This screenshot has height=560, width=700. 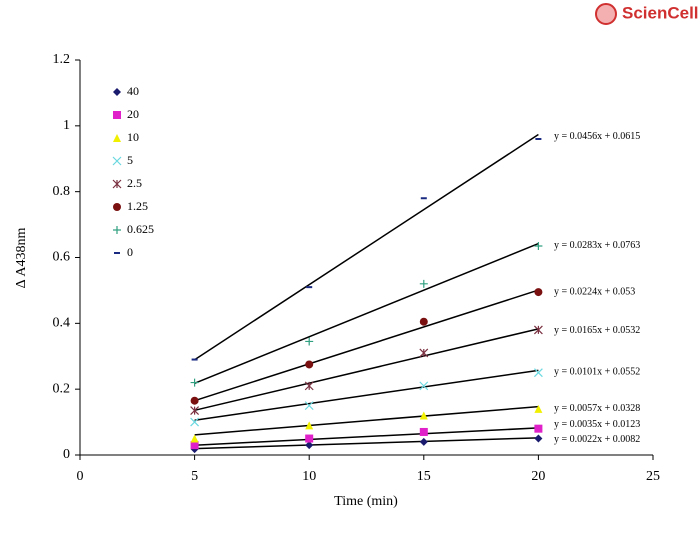 What do you see at coordinates (597, 408) in the screenshot?
I see `equation-label: y = 0.0057x + 0.0328` at bounding box center [597, 408].